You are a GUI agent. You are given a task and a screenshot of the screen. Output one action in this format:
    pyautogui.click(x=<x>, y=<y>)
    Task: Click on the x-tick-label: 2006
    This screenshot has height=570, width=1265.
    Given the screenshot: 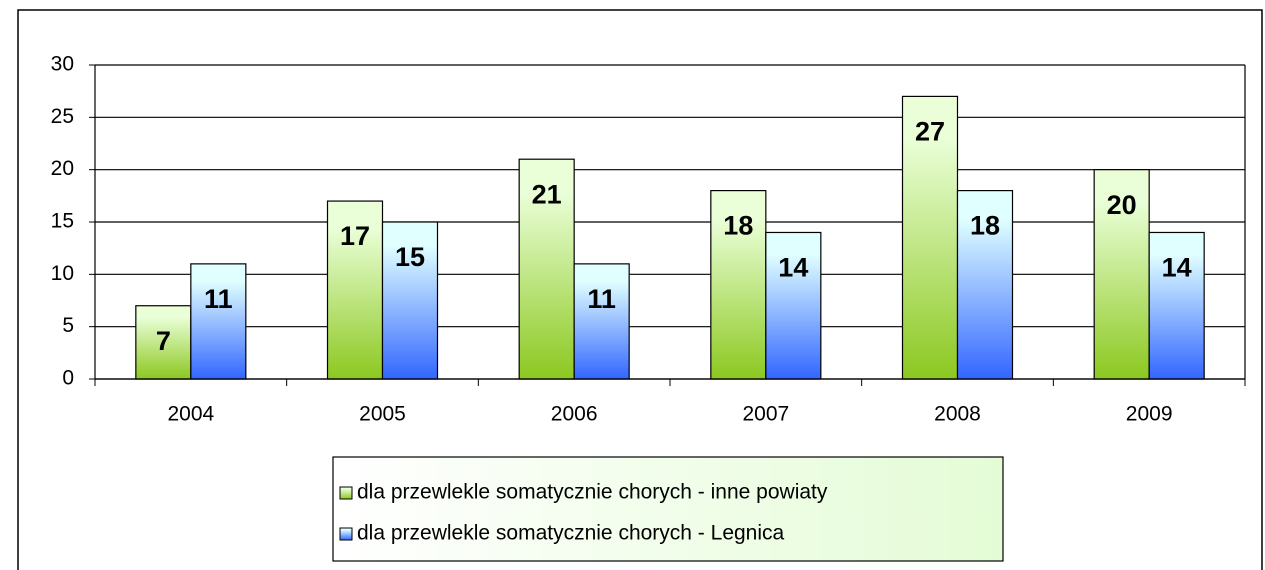 What is the action you would take?
    pyautogui.click(x=574, y=414)
    